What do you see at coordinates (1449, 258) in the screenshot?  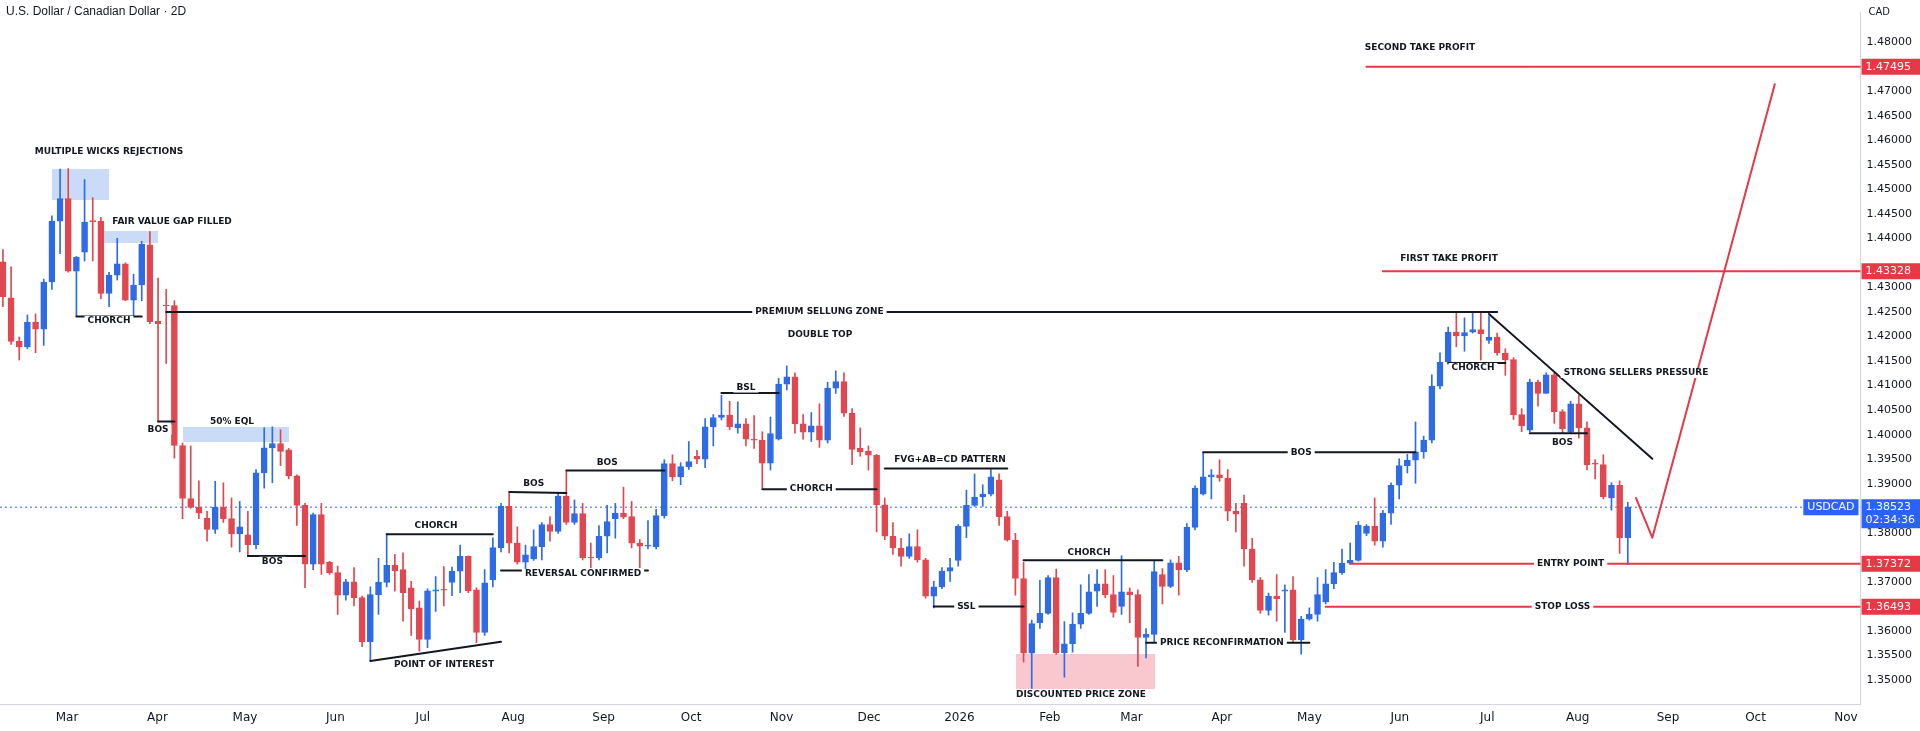 I see `annotation: FIRST TAKE PROFIT` at bounding box center [1449, 258].